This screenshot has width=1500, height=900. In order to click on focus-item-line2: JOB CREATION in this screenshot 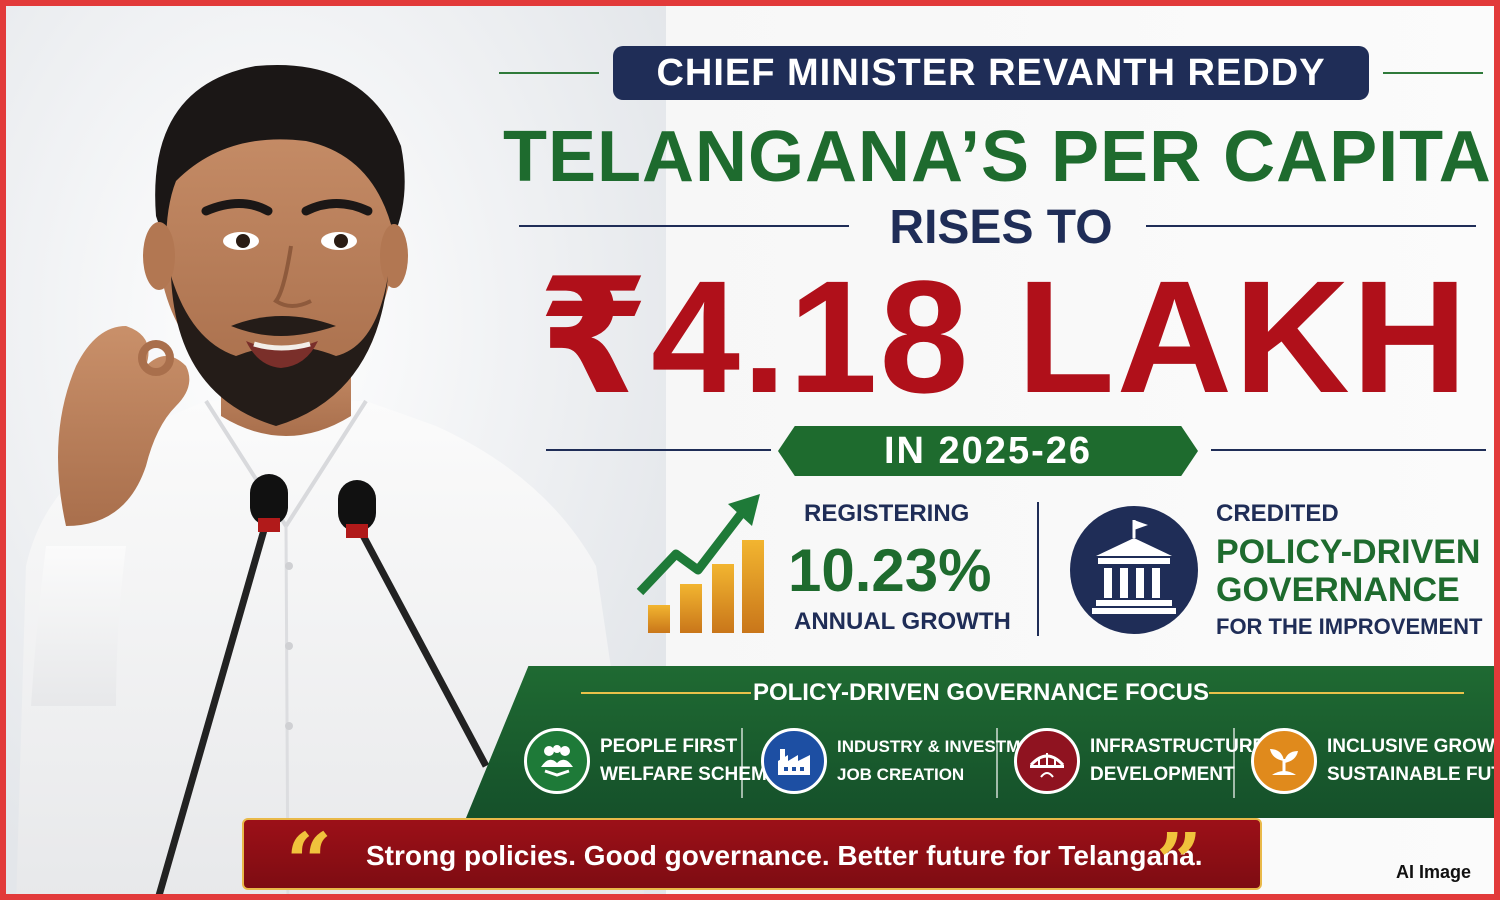, I will do `click(901, 774)`.